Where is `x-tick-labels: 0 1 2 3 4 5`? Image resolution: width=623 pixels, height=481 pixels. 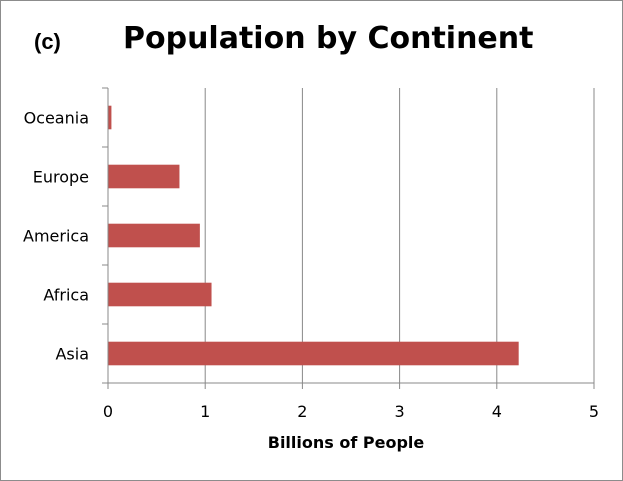
x-tick-labels: 0 1 2 3 4 5 is located at coordinates (351, 411).